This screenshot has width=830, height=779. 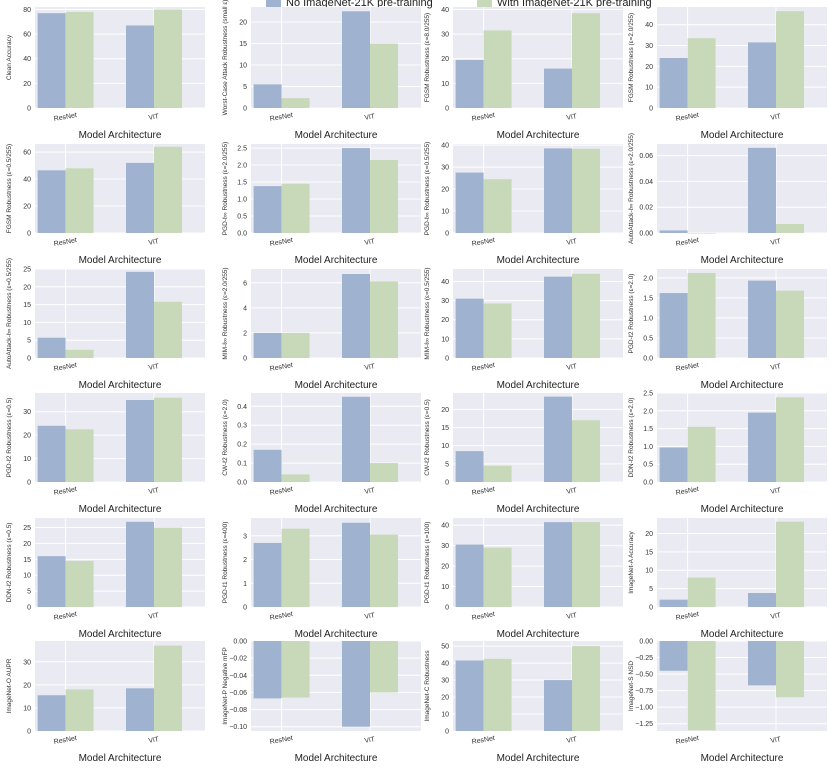 What do you see at coordinates (631, 686) in the screenshot?
I see `y-axis-label: ImageNet-S NSD` at bounding box center [631, 686].